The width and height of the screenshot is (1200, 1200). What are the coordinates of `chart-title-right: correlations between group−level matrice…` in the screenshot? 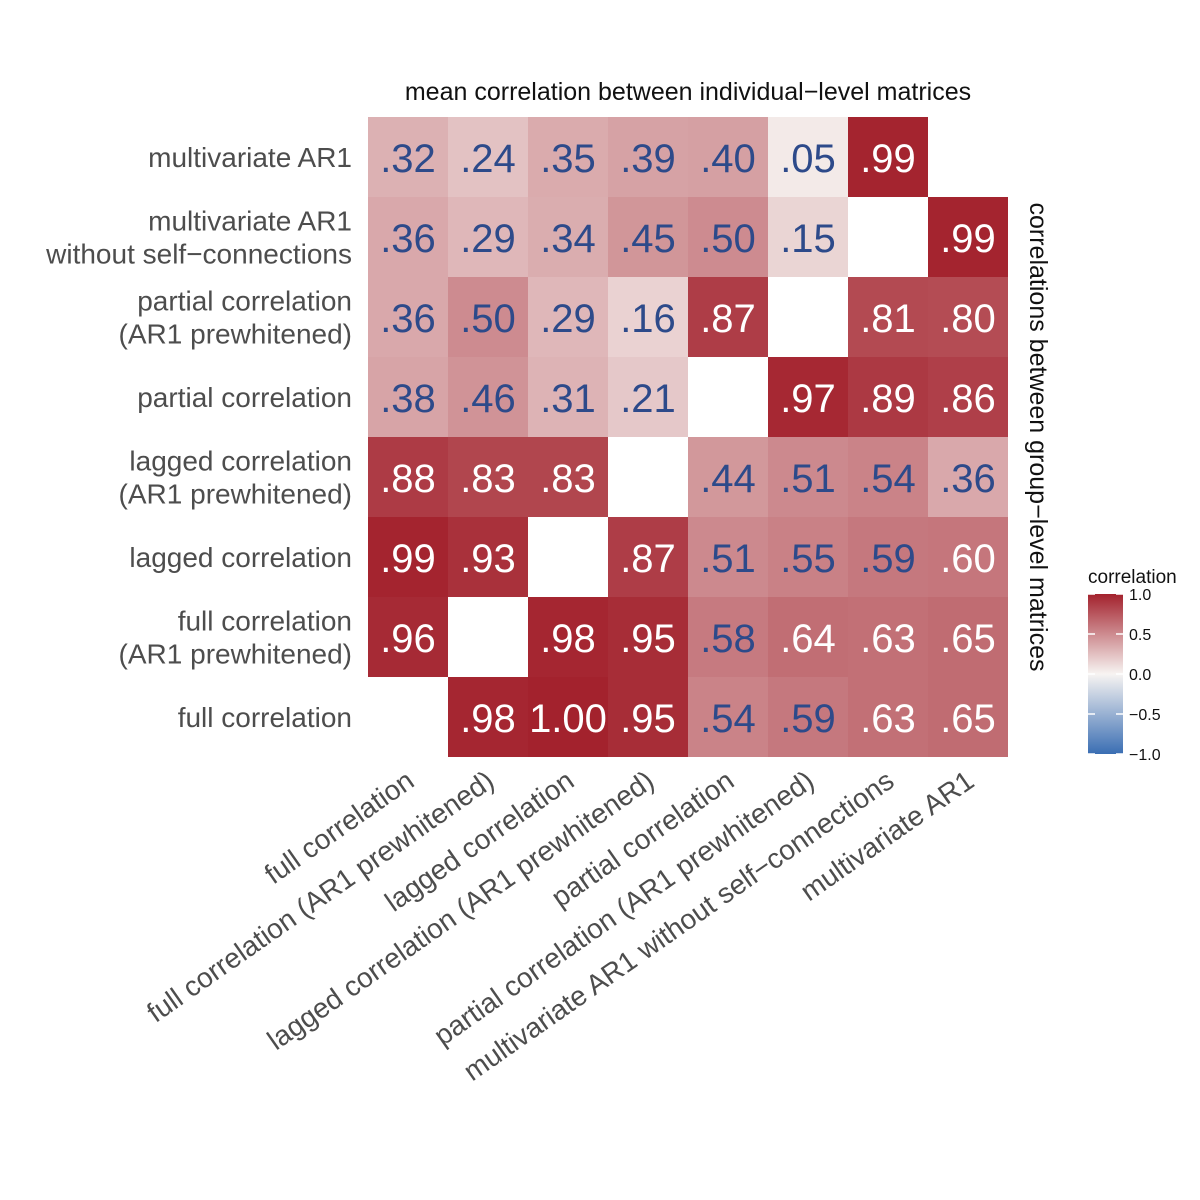 It's located at (1038, 437).